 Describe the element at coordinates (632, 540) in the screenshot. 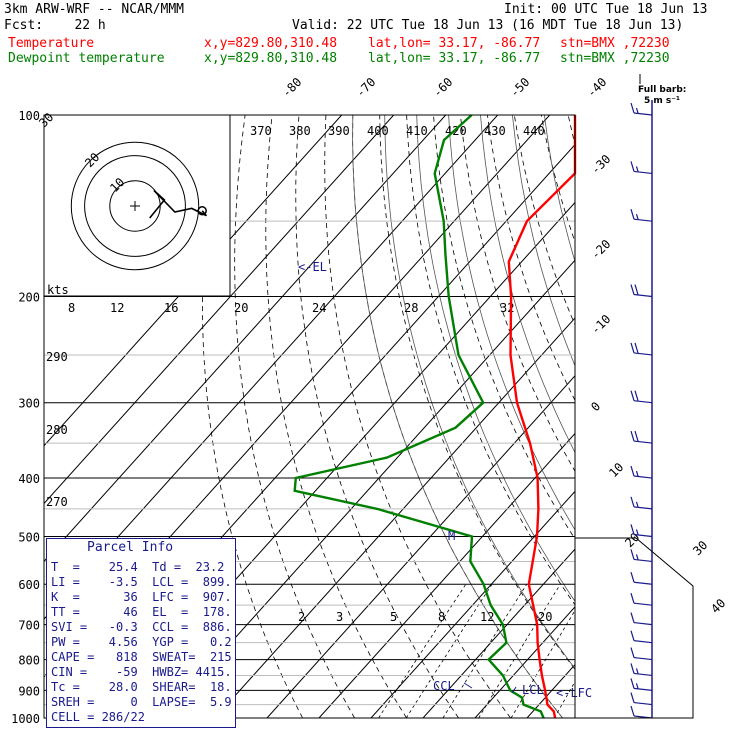

I see `isotherm-label: 20` at that location.